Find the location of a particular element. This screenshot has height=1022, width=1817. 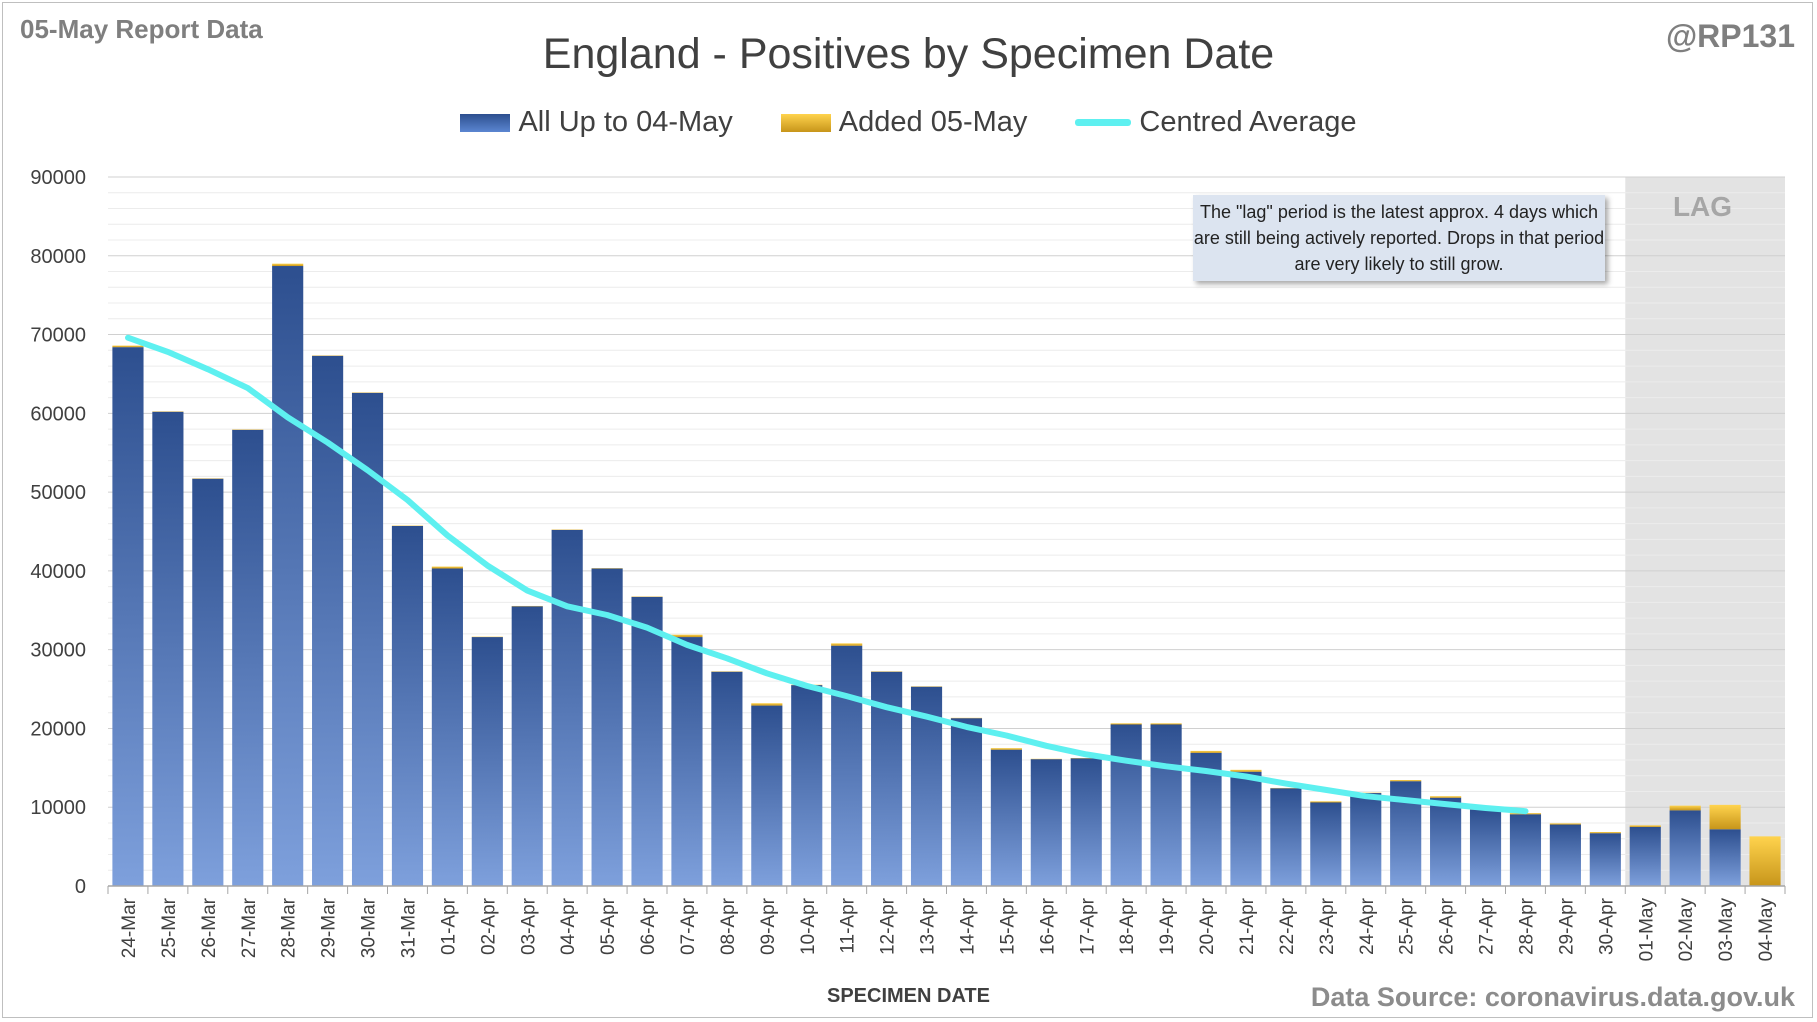

x-tick-label: 04-May is located at coordinates (1766, 930).